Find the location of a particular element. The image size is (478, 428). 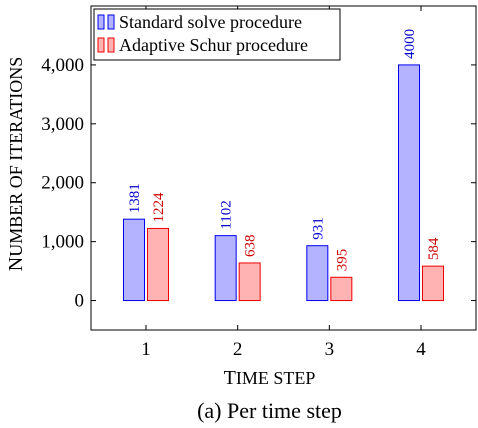

y-tick-label: 4,000 is located at coordinates (62, 65).